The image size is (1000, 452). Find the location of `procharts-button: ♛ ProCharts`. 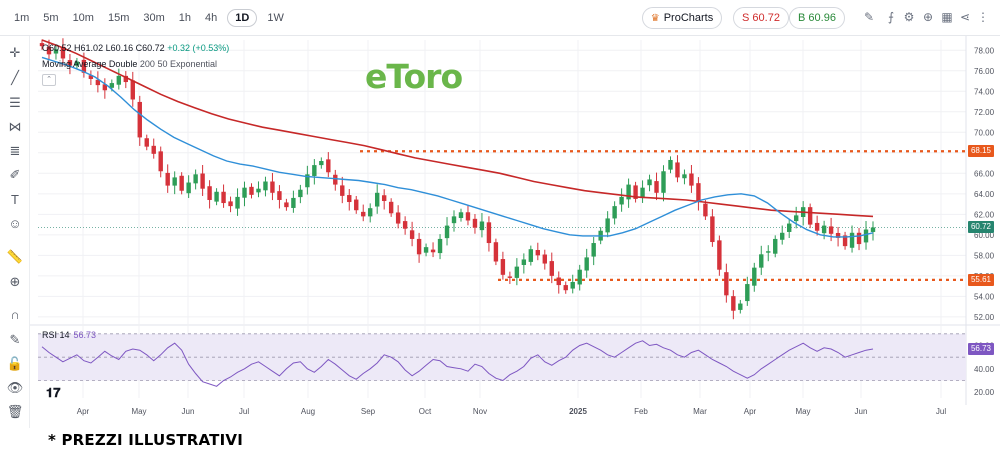

procharts-button: ♛ ProCharts is located at coordinates (682, 18).